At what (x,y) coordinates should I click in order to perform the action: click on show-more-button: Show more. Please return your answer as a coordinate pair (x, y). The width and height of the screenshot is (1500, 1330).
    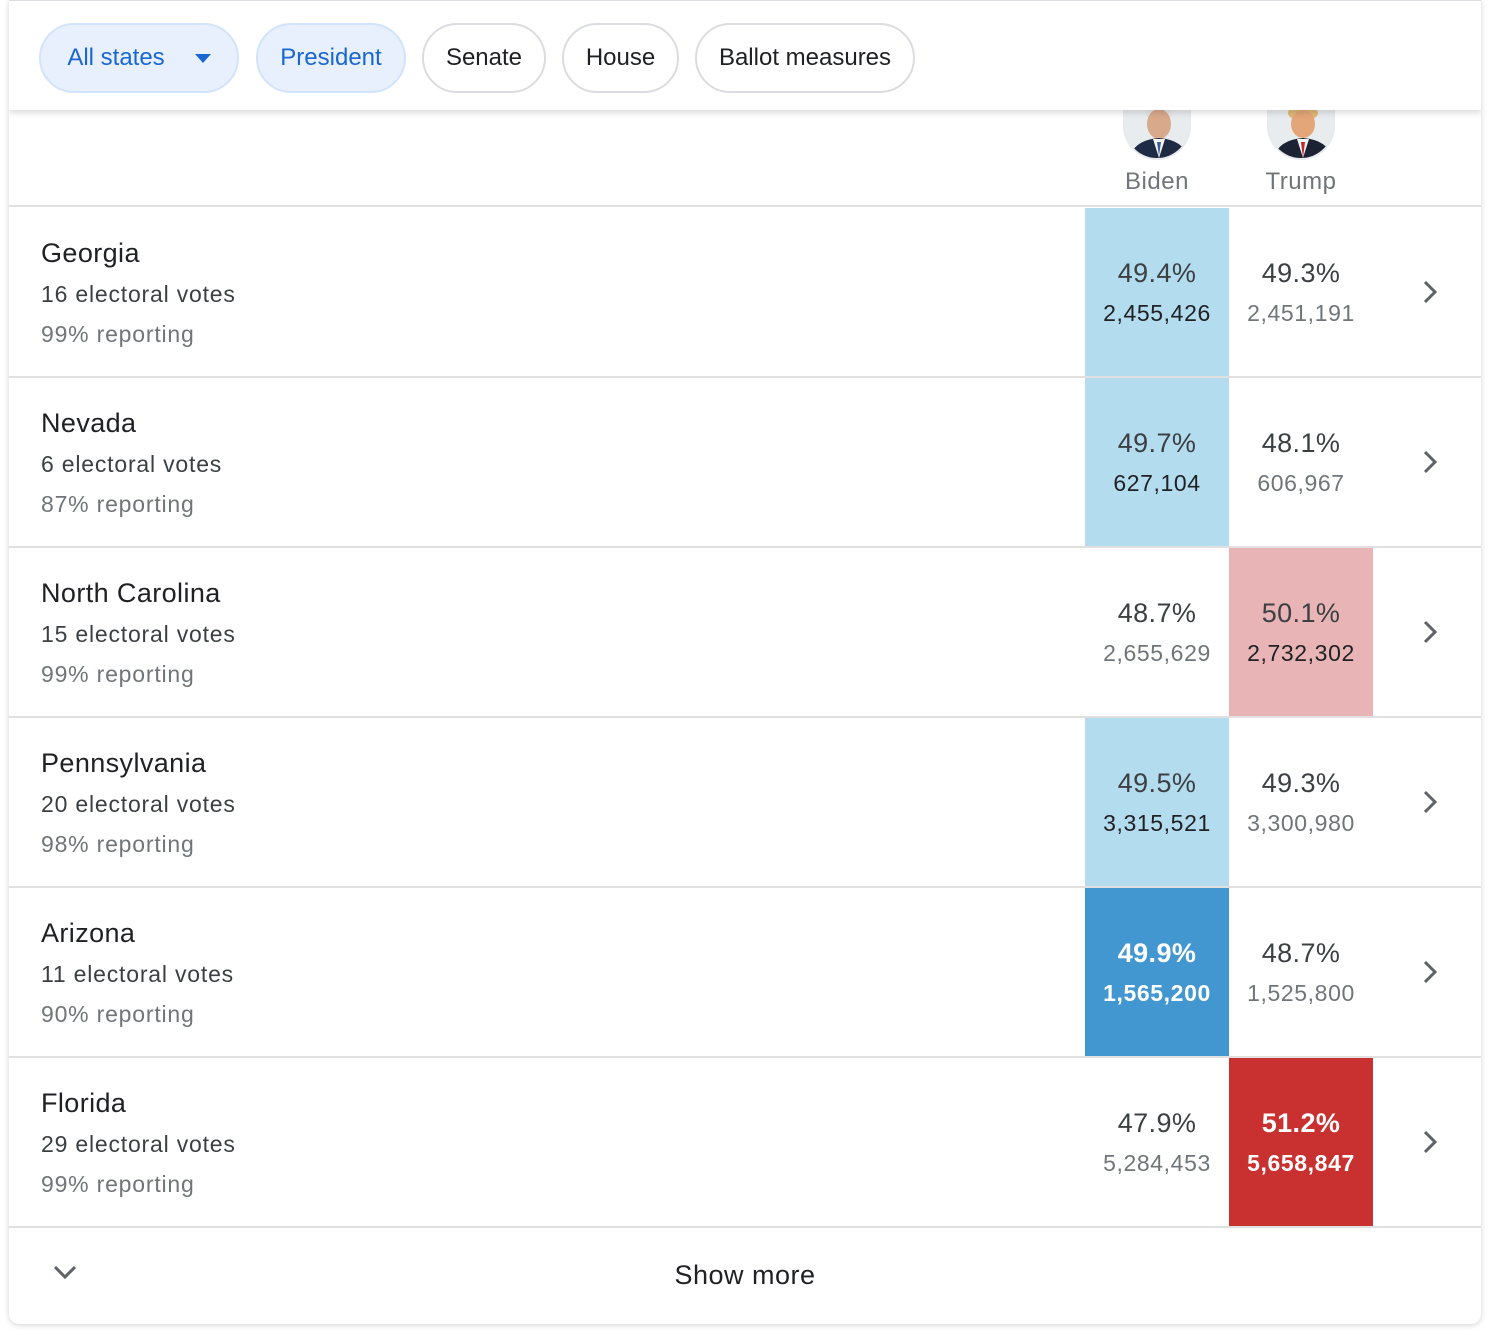
    Looking at the image, I should click on (745, 1276).